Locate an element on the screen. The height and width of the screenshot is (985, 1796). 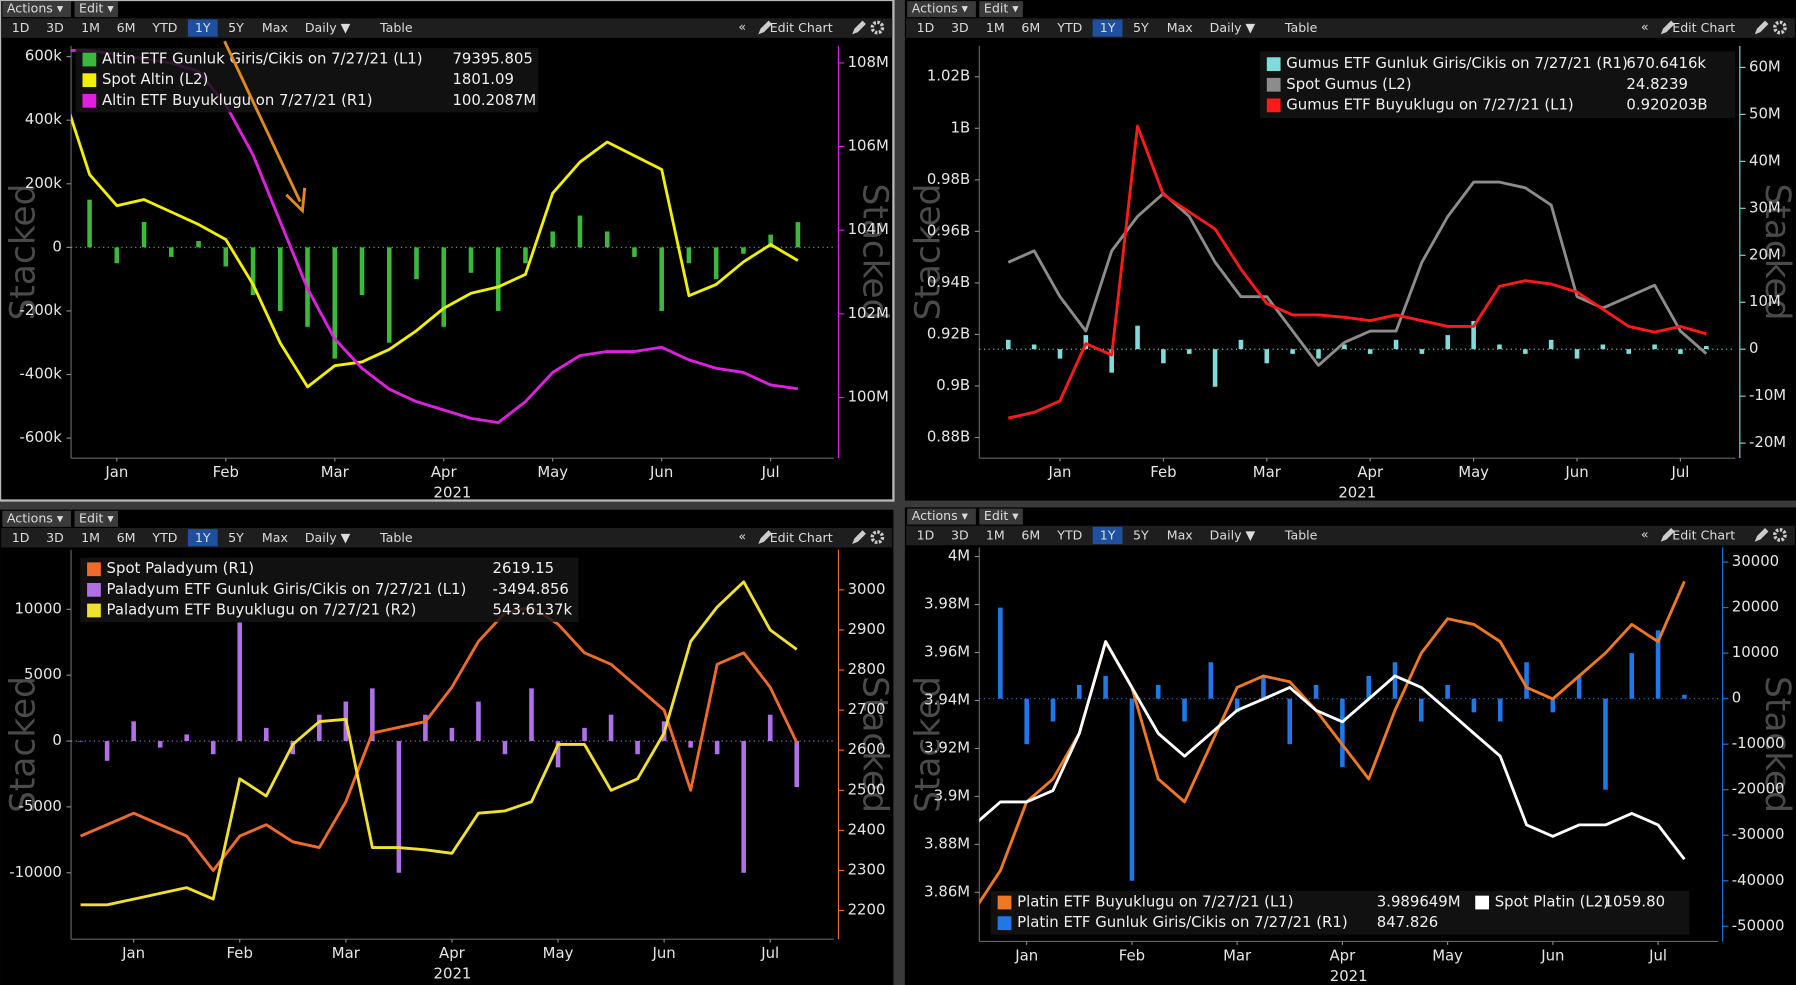
y-tick-label: 3.9M is located at coordinates (952, 795).